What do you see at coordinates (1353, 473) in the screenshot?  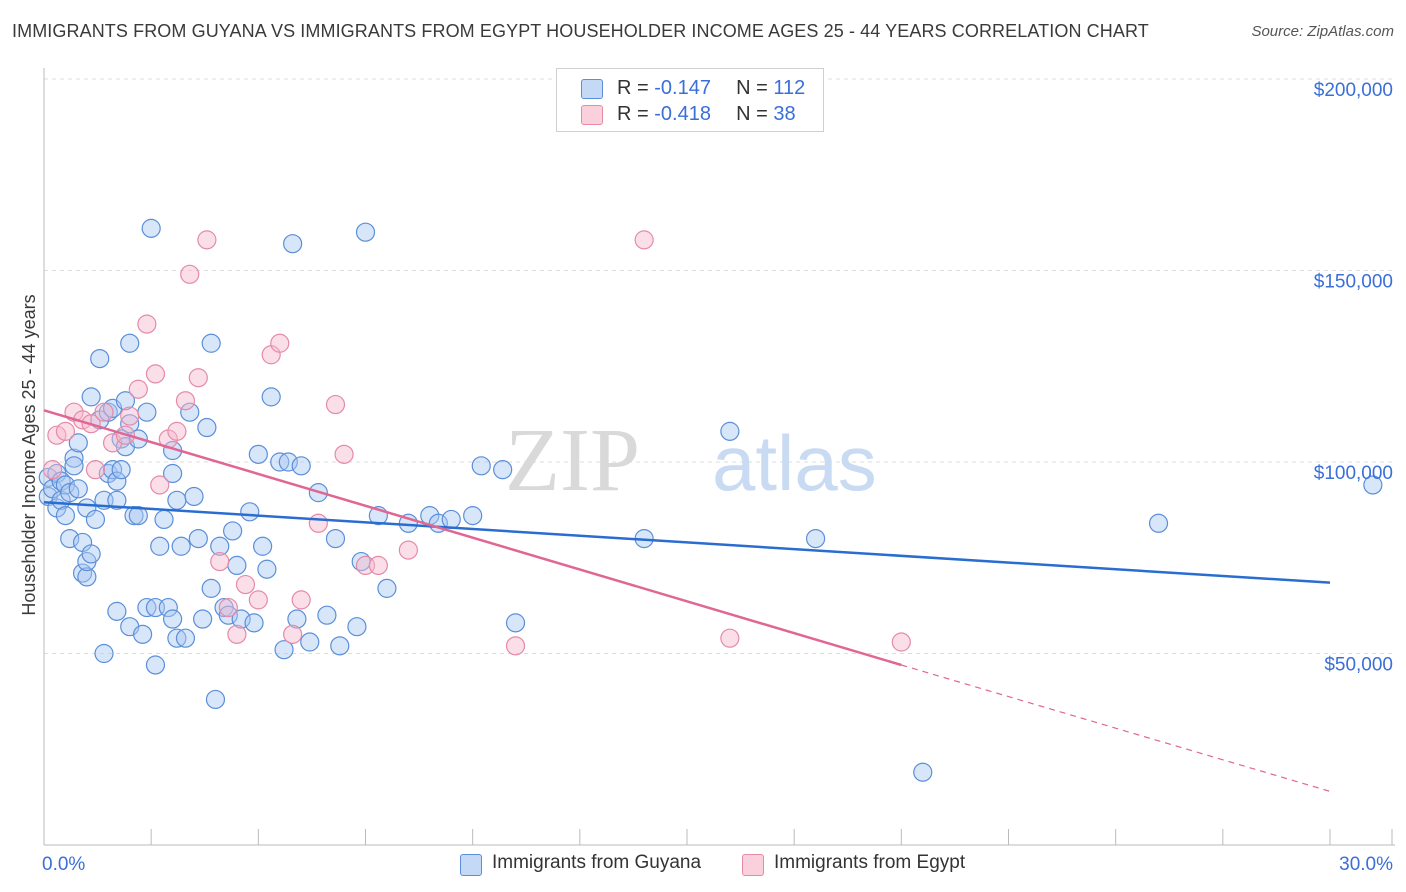 I see `y-tick-label: $100,000` at bounding box center [1353, 473].